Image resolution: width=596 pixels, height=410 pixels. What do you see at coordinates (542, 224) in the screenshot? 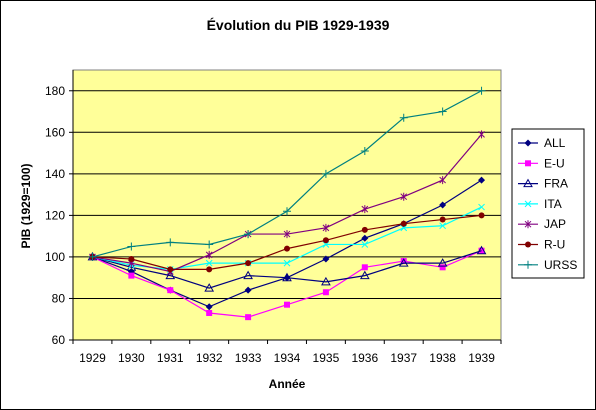
I see `legend-item: JAP` at bounding box center [542, 224].